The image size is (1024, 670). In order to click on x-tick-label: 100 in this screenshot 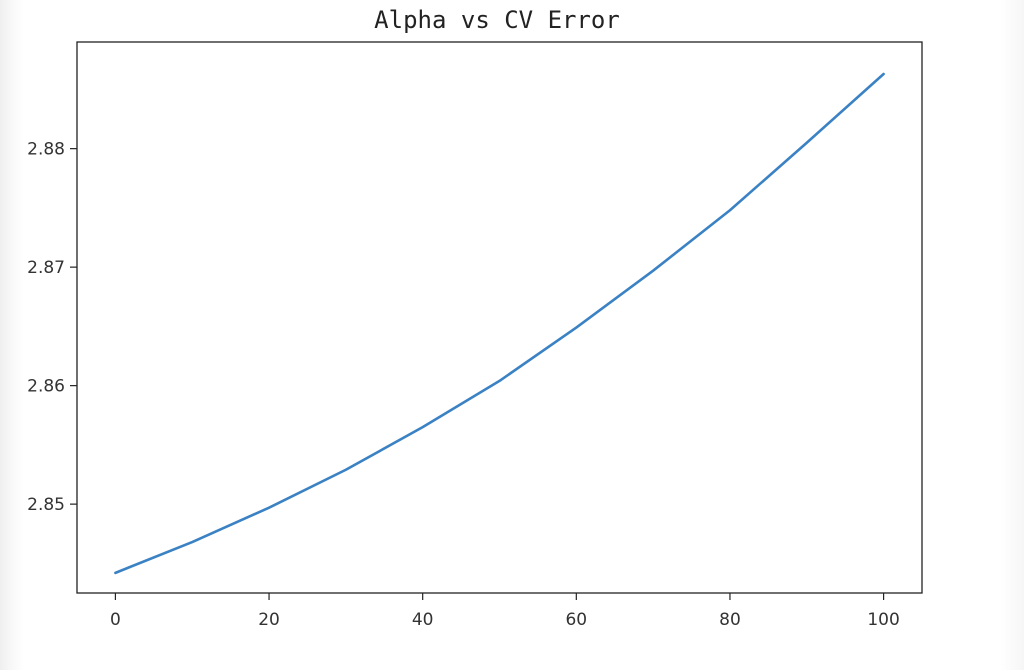, I will do `click(883, 620)`.